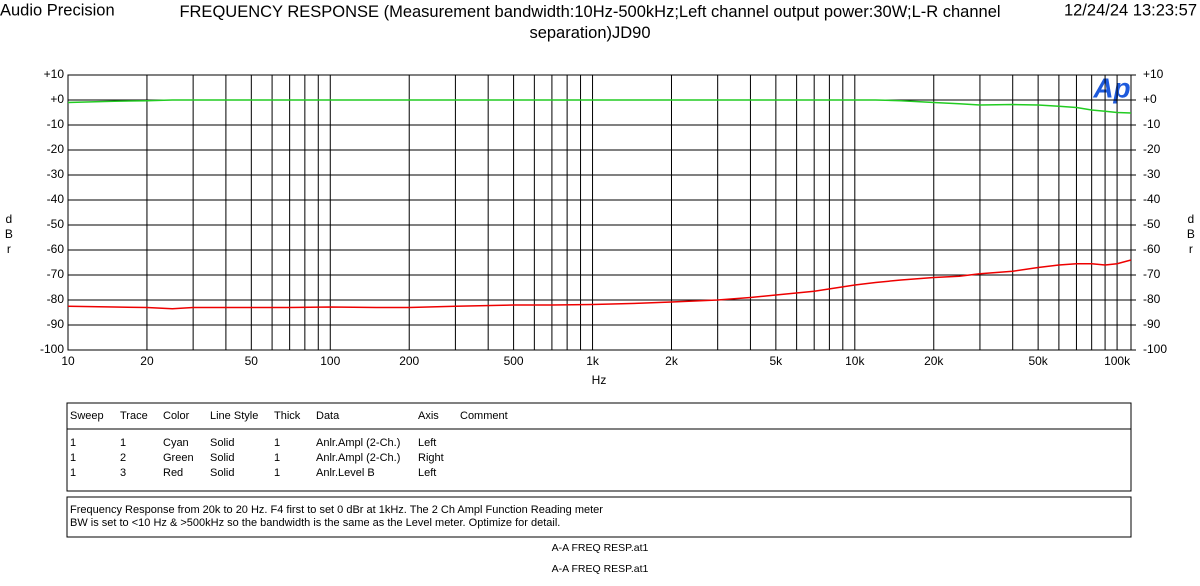 Image resolution: width=1200 pixels, height=586 pixels. What do you see at coordinates (1130, 10) in the screenshot?
I see `timestamp: 12/24/24 13:23:57` at bounding box center [1130, 10].